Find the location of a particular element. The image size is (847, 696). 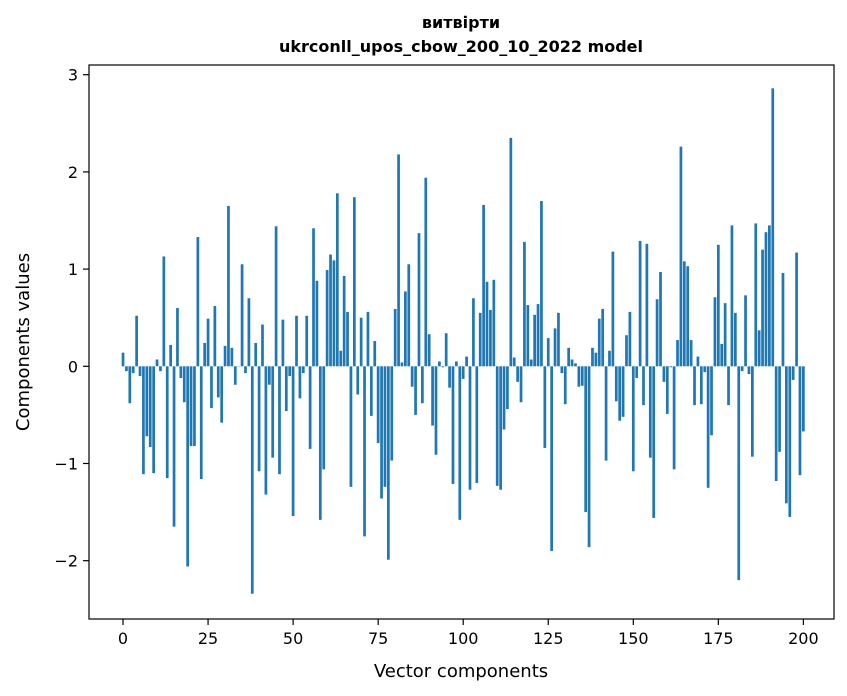

y-axis-ticks: −2 −1 0 1 2 3 is located at coordinates (71, 318).